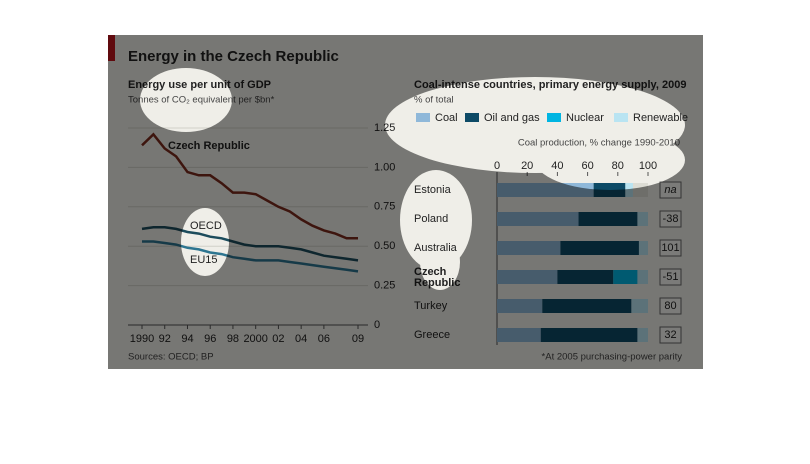 The width and height of the screenshot is (810, 464). What do you see at coordinates (301, 339) in the screenshot?
I see `x-tick-label: 04` at bounding box center [301, 339].